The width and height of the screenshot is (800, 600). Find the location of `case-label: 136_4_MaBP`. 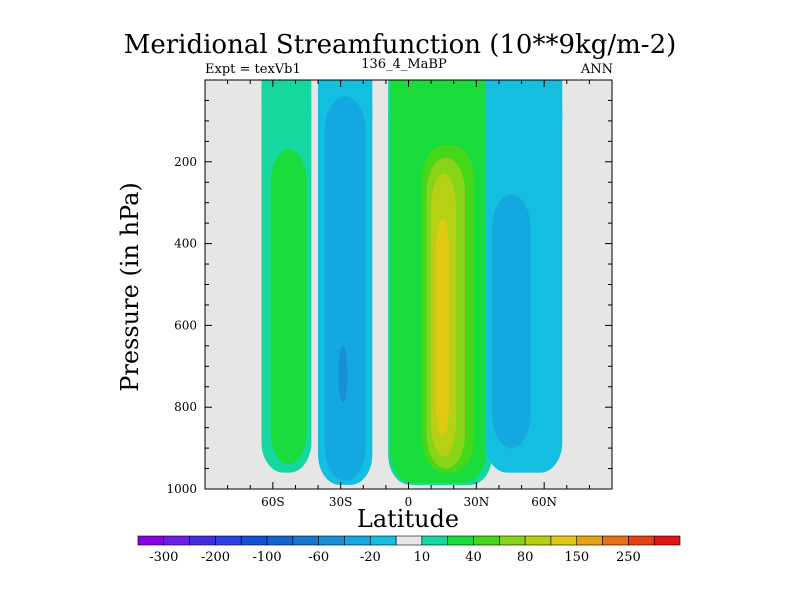

case-label: 136_4_MaBP is located at coordinates (404, 64).